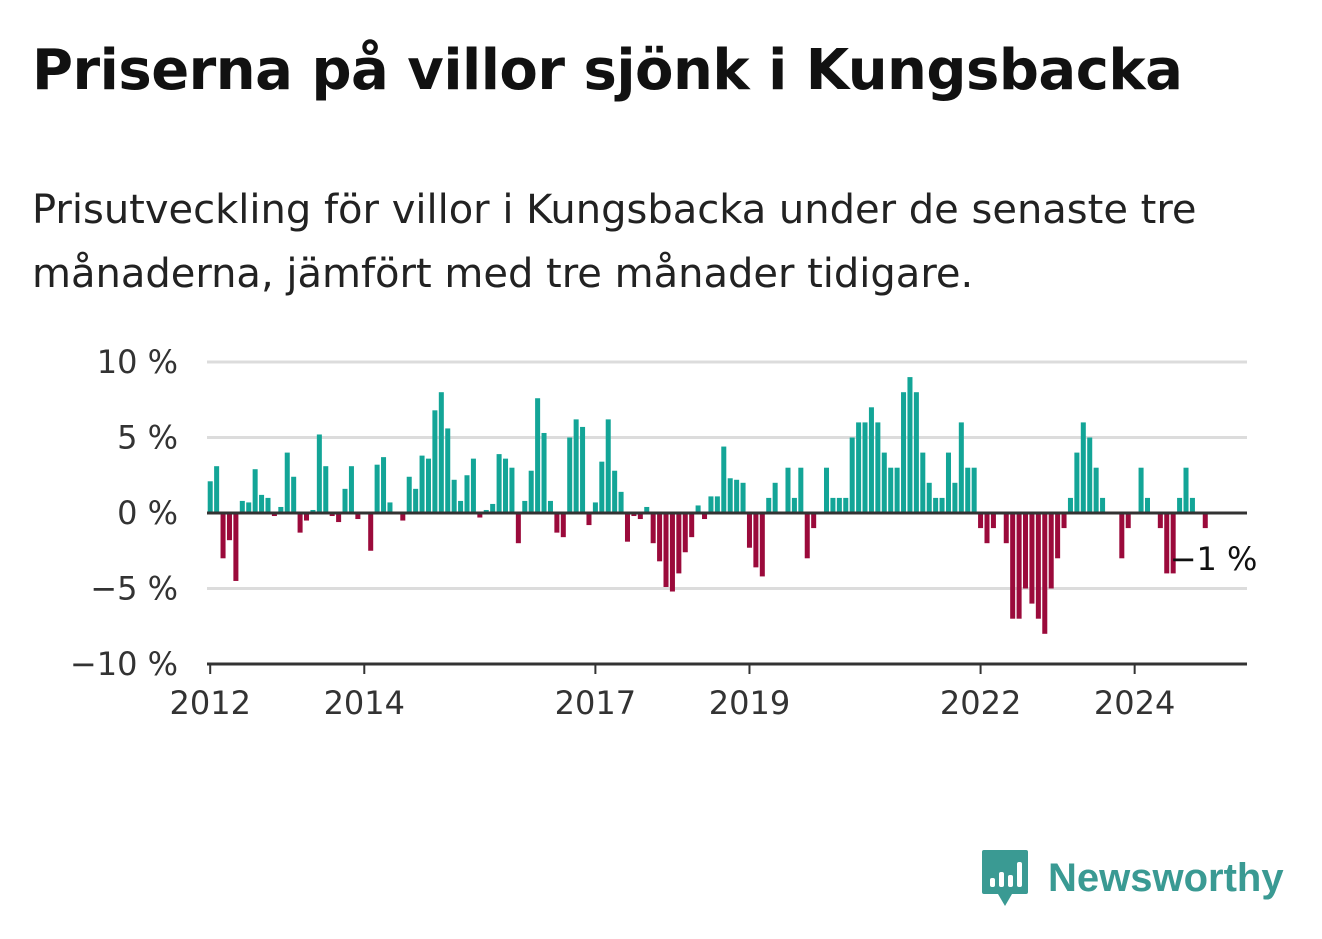 Image resolution: width=1322 pixels, height=939 pixels. Describe the element at coordinates (1214, 559) in the screenshot. I see `value-annotation: −1 %` at that location.